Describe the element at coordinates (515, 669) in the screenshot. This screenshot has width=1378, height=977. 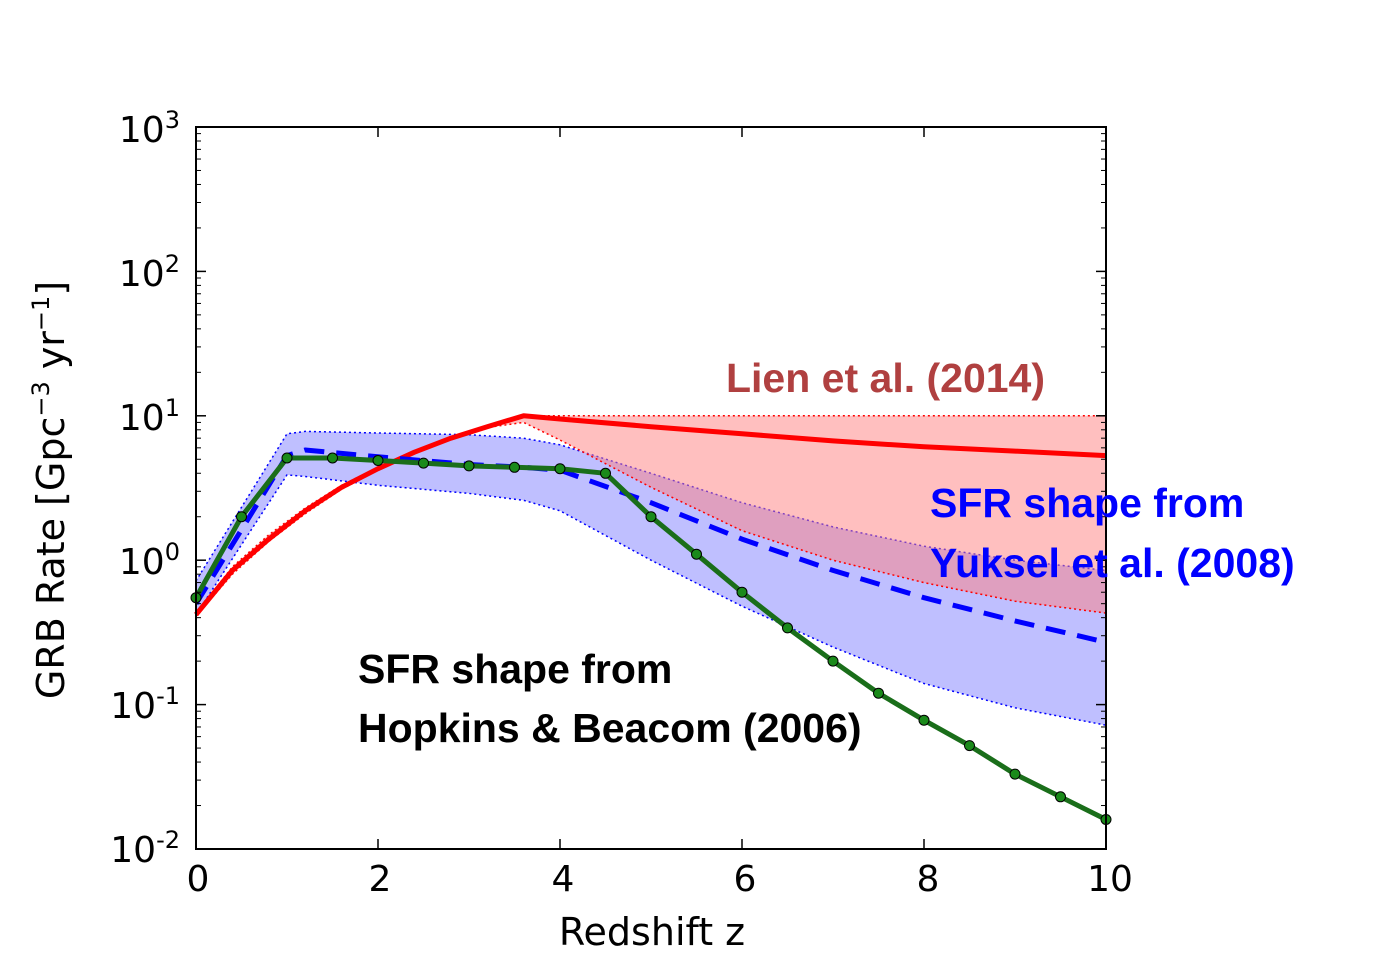
I see `annotation-hopkins-line1: SFR shape from` at that location.